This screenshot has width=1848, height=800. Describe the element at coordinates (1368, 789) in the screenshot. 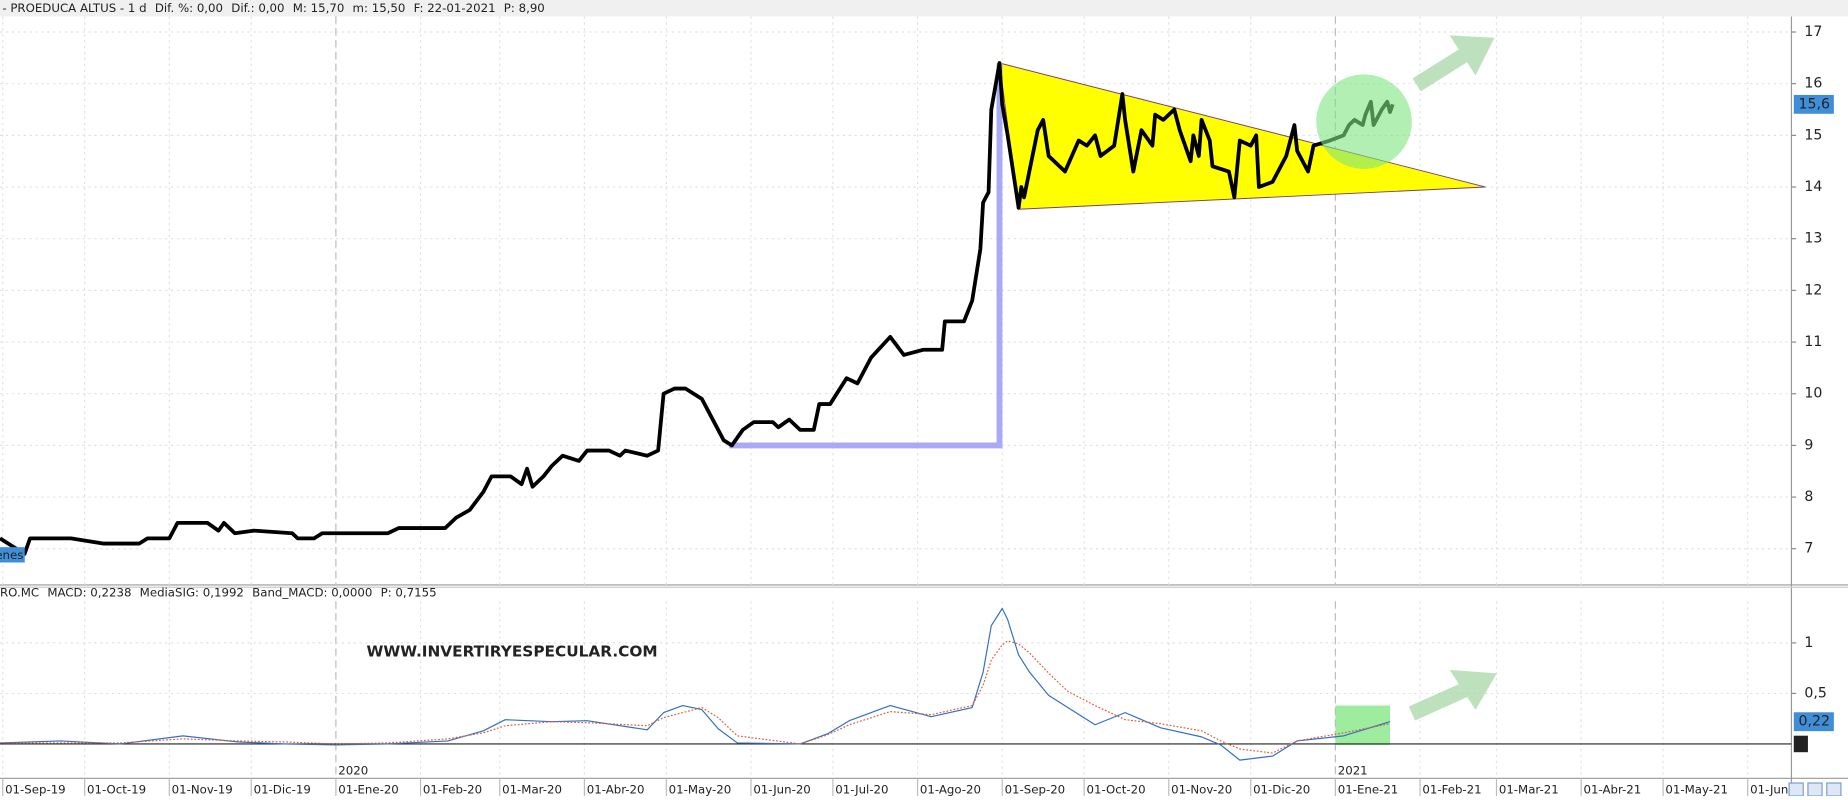

I see `x-tick-label: 01-Ene-21` at that location.